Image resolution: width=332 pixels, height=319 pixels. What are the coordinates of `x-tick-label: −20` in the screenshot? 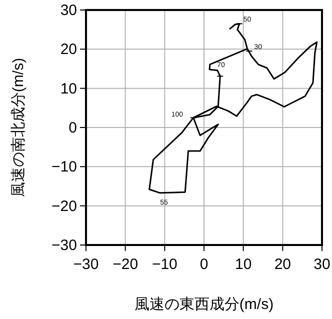 It's located at (125, 264).